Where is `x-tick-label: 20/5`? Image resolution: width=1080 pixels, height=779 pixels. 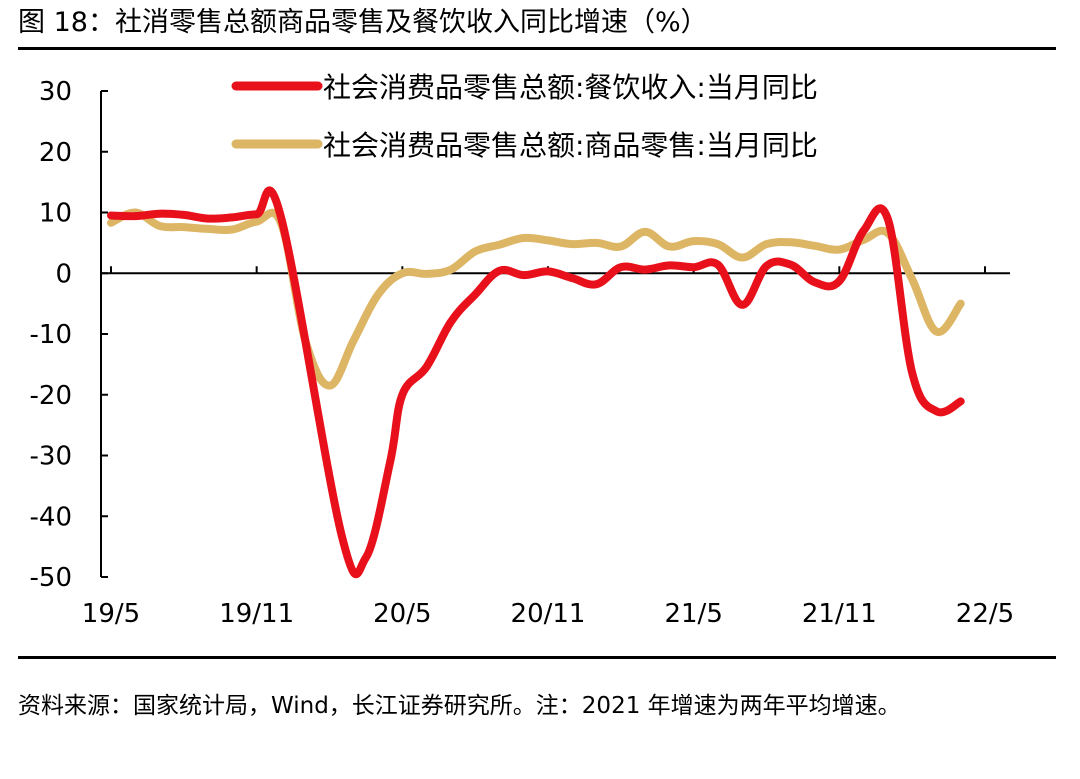
x-tick-label: 20/5 is located at coordinates (402, 614).